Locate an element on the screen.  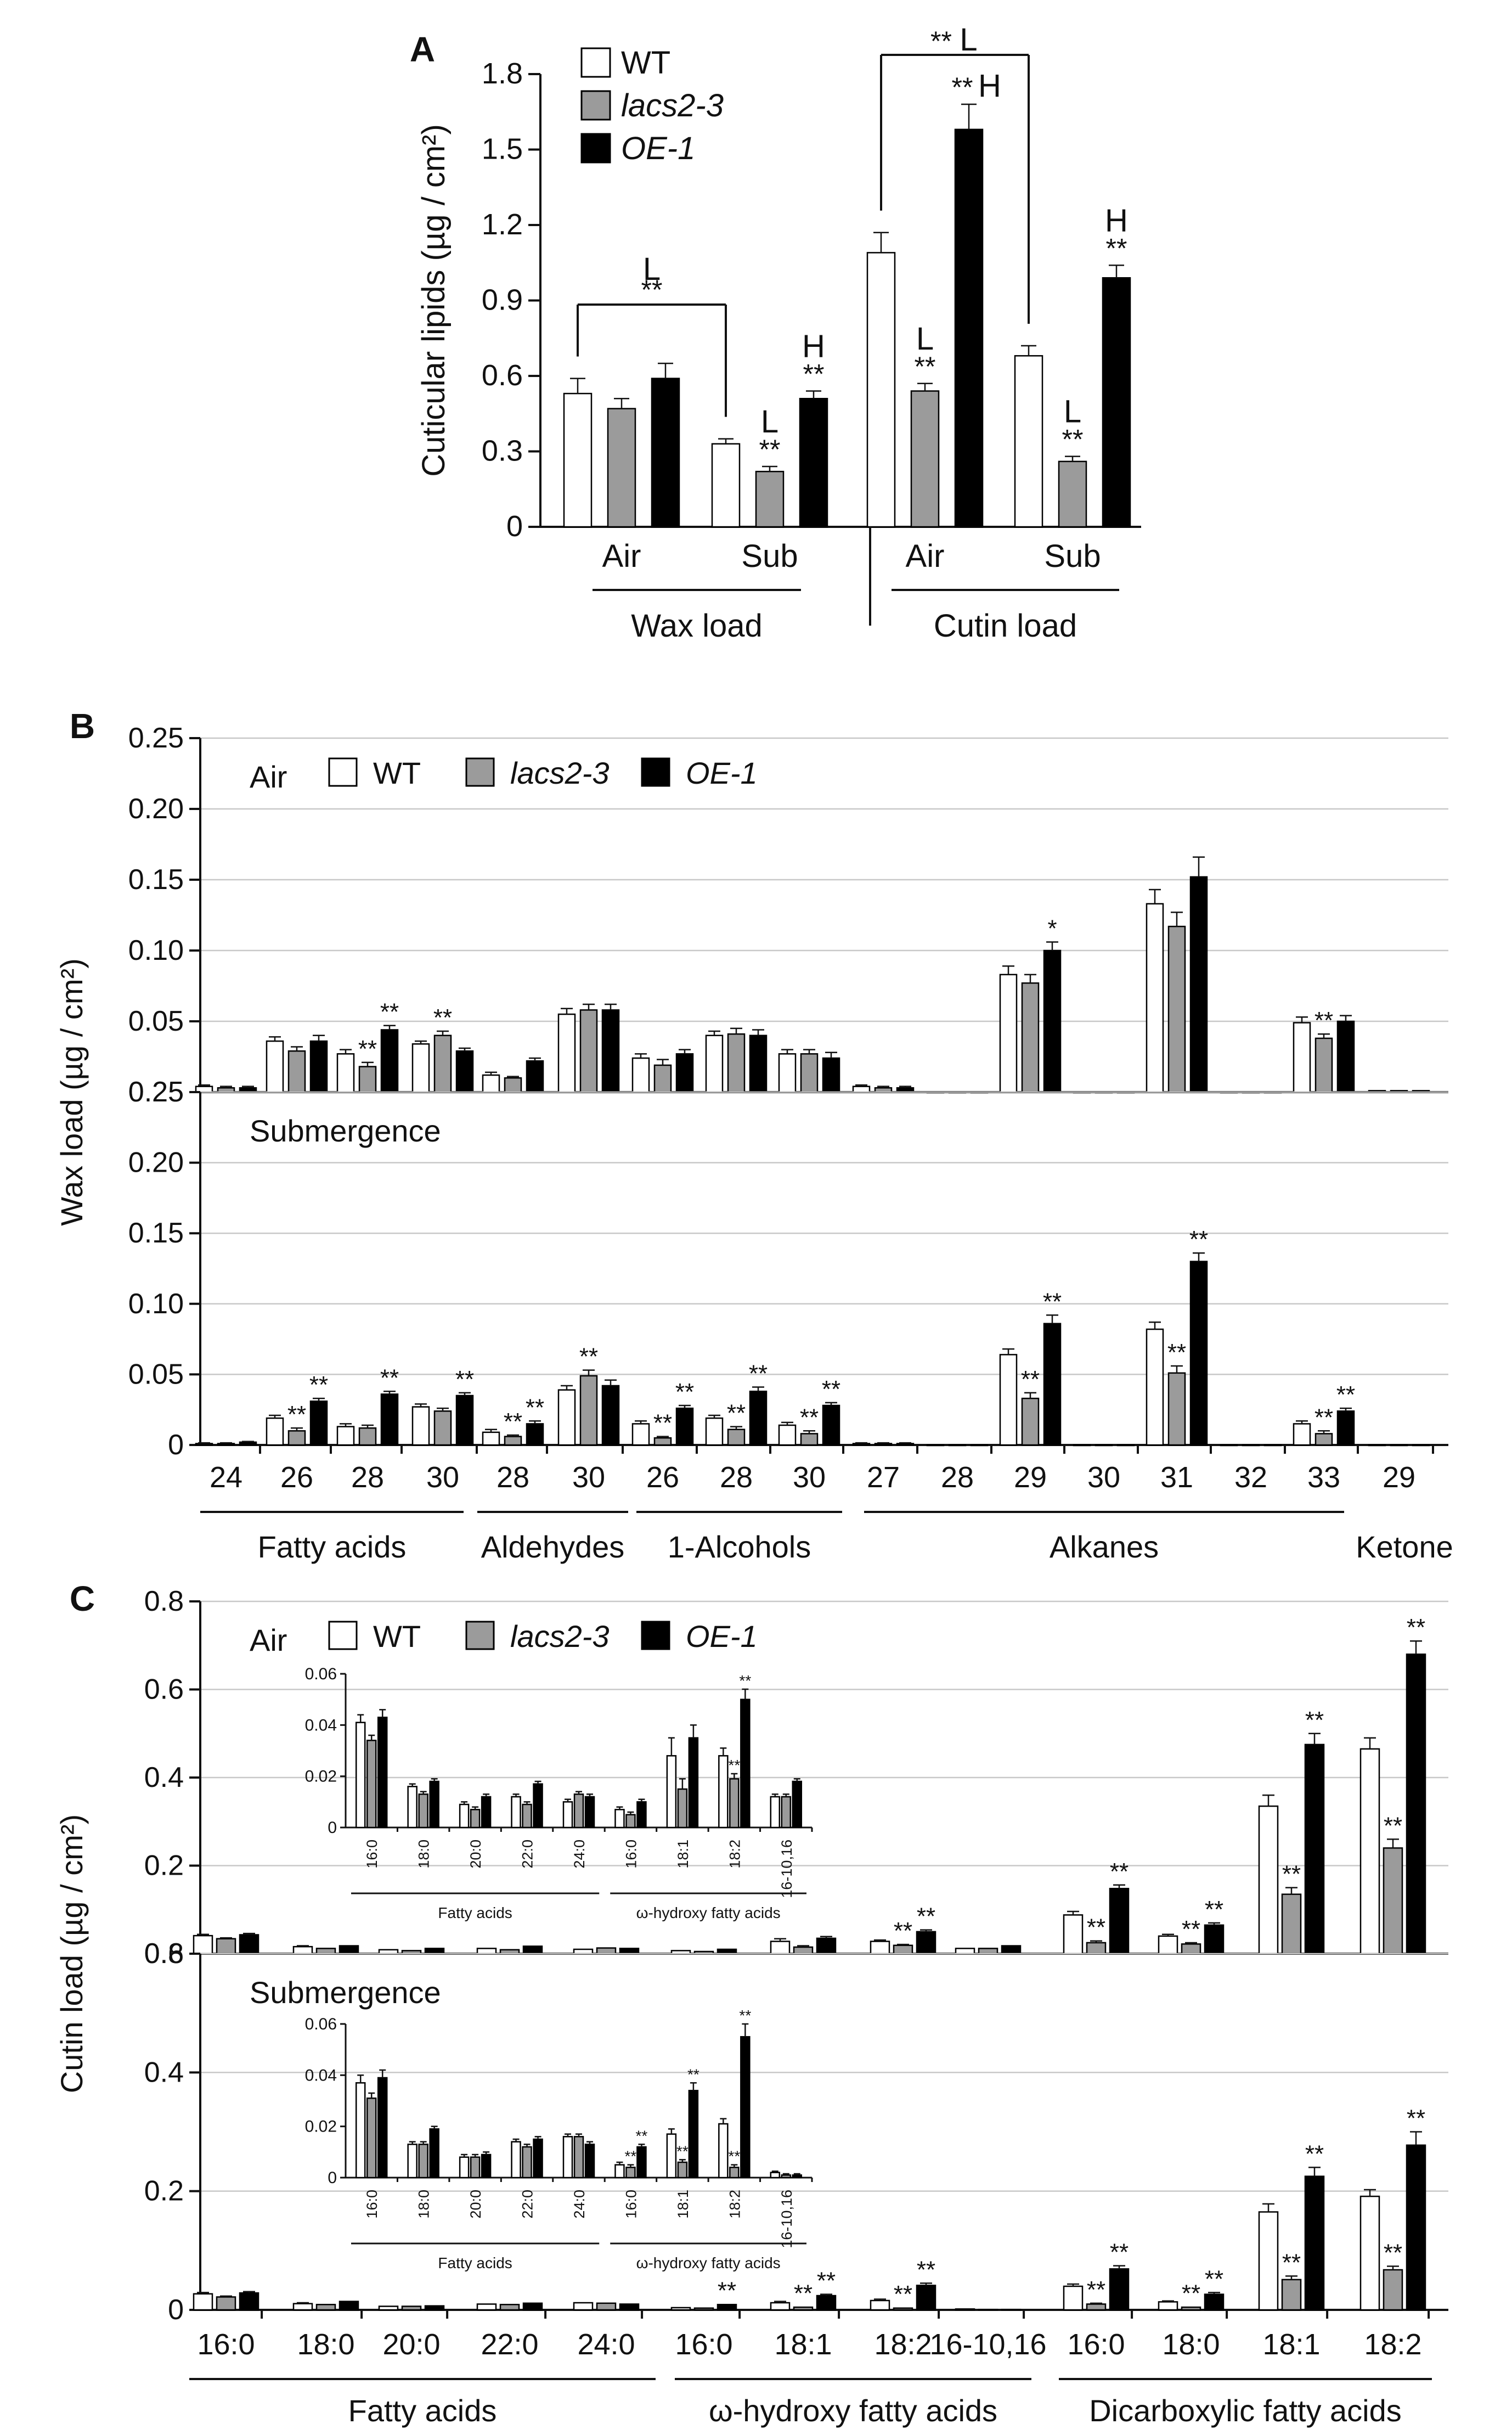
panel-C-legend-label-2: OE-1 is located at coordinates (722, 1637).